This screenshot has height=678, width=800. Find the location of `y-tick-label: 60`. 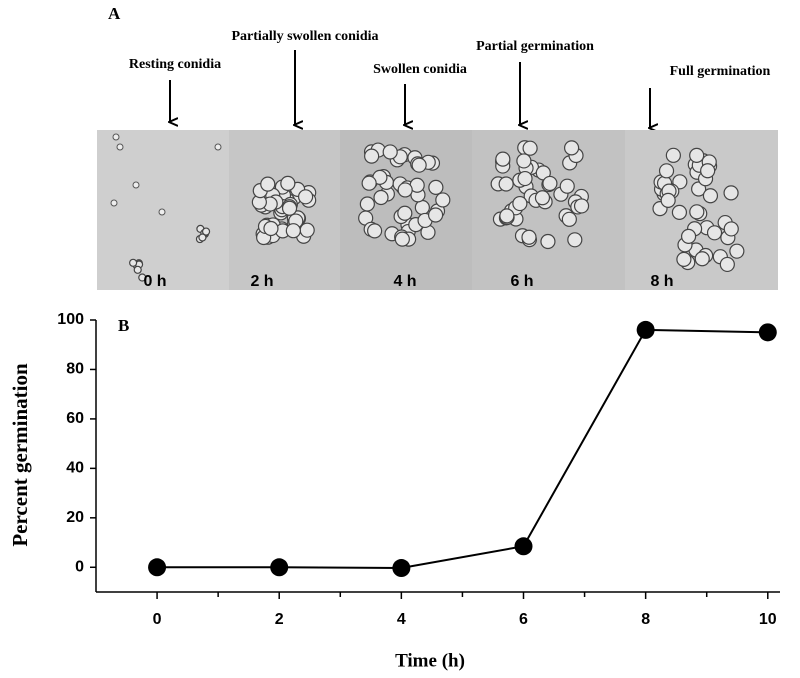

y-tick-label: 60 is located at coordinates (75, 418).